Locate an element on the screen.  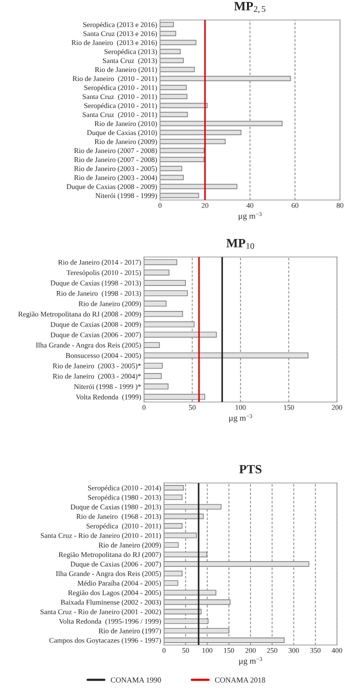
chart-title: MP$_{2,5}$ is located at coordinates (250, 8).